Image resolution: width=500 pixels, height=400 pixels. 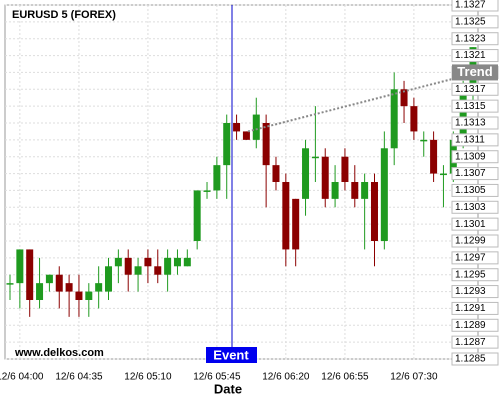 I want to click on chart-title: EURUSD 5 (FOREX), so click(x=64, y=15).